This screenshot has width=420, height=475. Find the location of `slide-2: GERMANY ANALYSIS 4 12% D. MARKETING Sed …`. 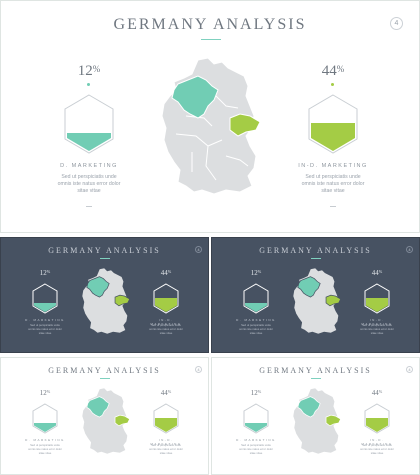

slide-2: GERMANY ANALYSIS 4 12% D. MARKETING Sed … is located at coordinates (104, 295).